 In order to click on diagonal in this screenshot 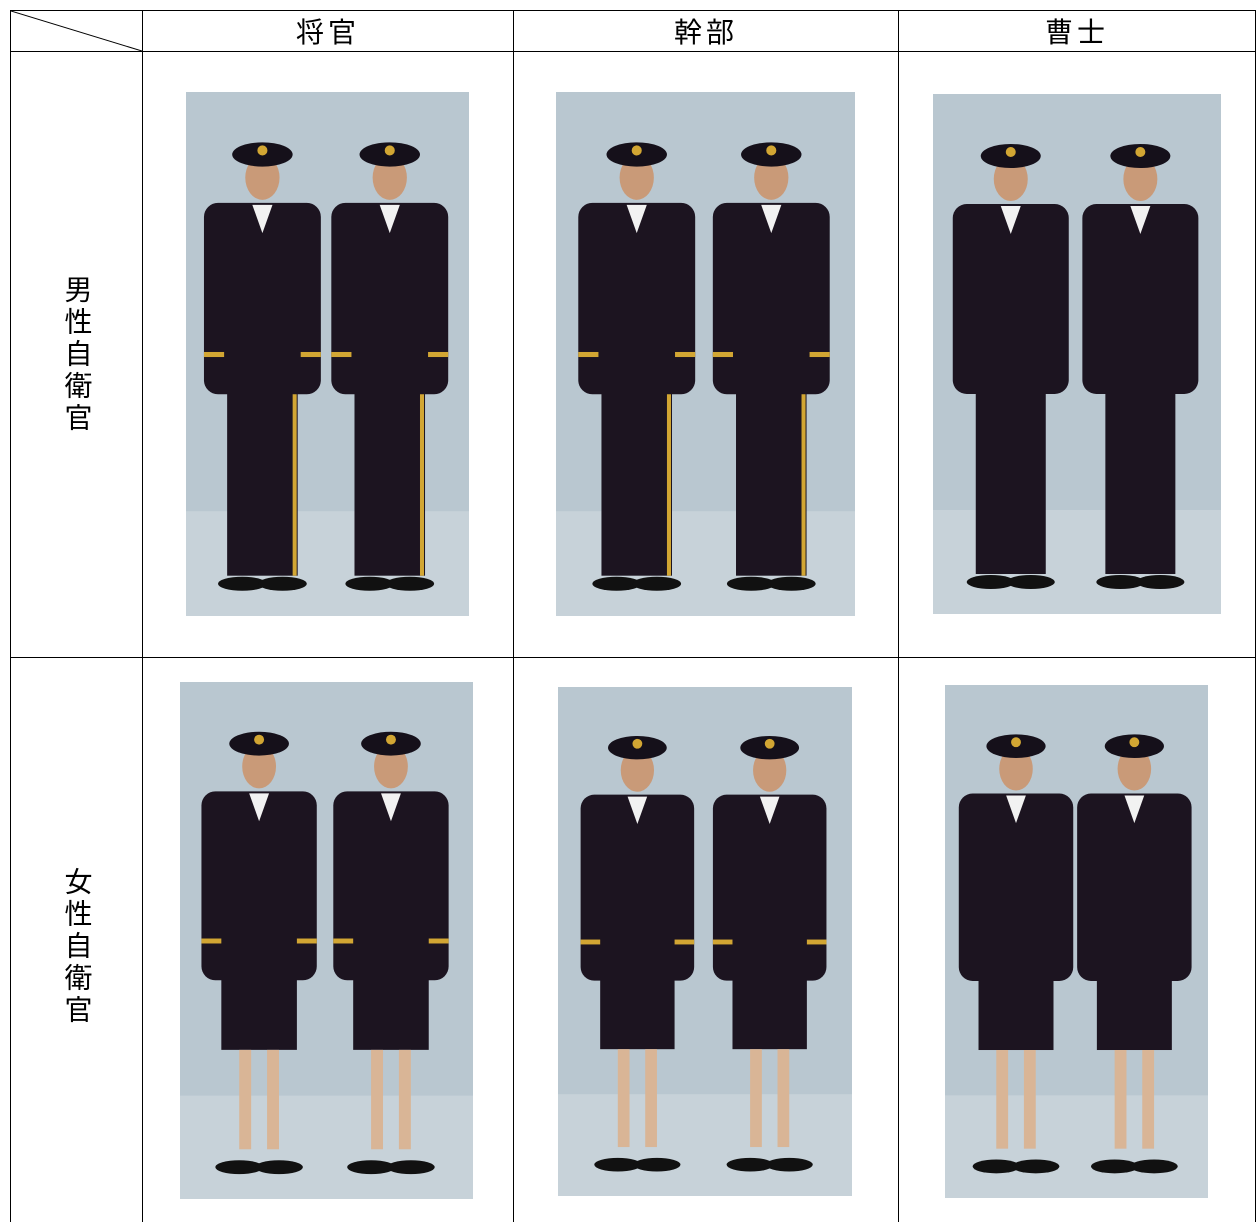, I will do `click(76, 31)`.